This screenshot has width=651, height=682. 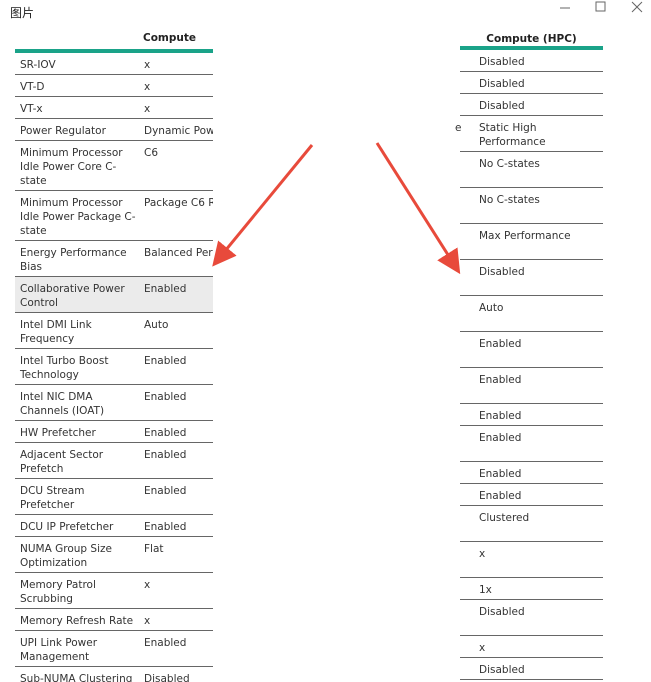 What do you see at coordinates (72, 296) in the screenshot?
I see `setting-name: Collaborative Power Control` at bounding box center [72, 296].